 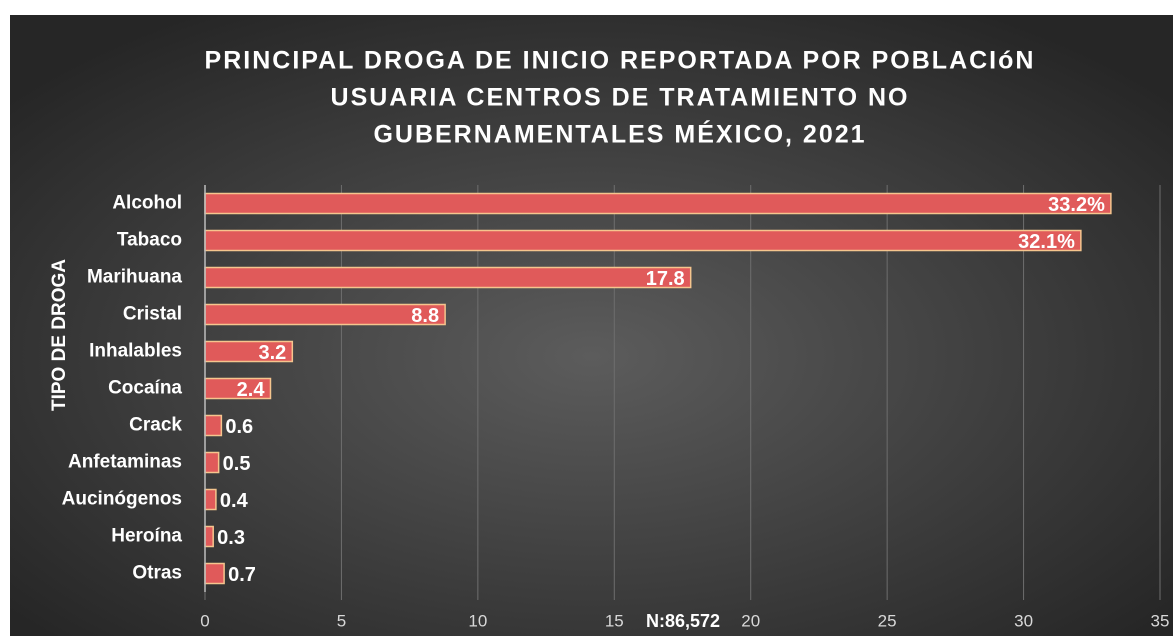 What do you see at coordinates (234, 501) in the screenshot?
I see `value-label: 0.4` at bounding box center [234, 501].